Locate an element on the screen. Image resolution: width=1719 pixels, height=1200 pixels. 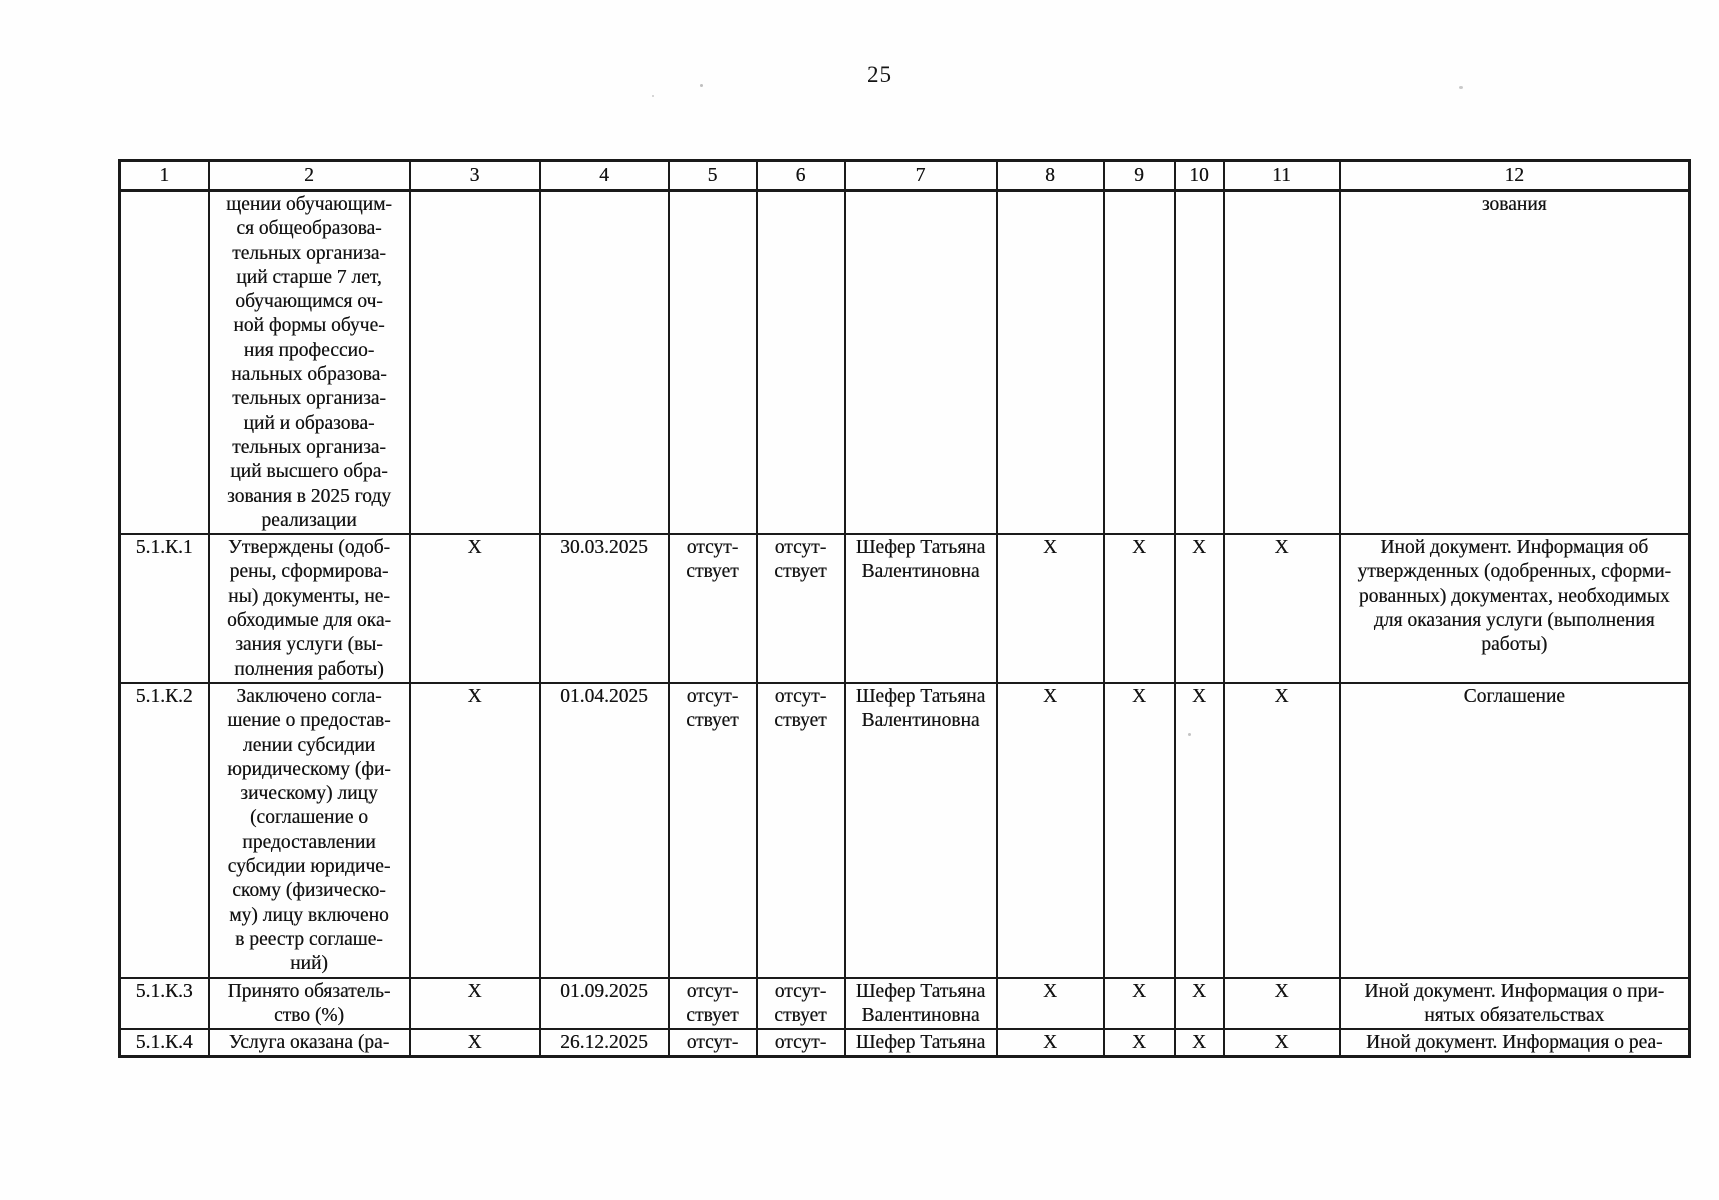
column-header: 2 is located at coordinates (309, 175).